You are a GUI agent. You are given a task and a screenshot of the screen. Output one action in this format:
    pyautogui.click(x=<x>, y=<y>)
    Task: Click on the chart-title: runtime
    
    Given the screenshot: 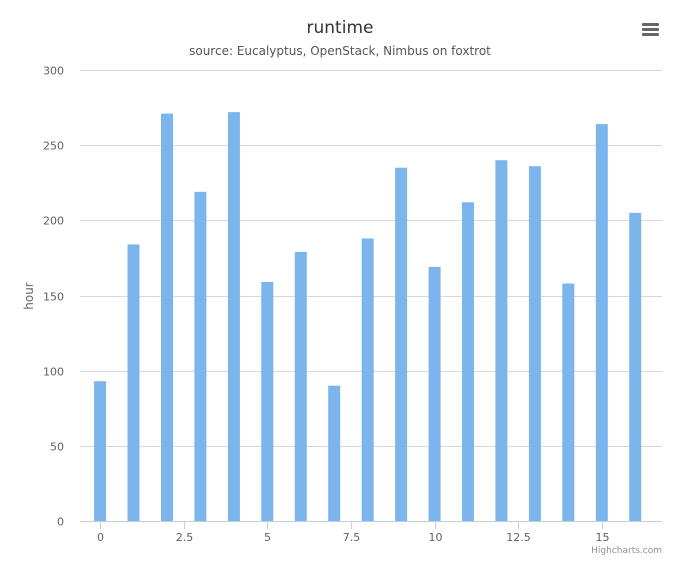 What is the action you would take?
    pyautogui.click(x=340, y=28)
    